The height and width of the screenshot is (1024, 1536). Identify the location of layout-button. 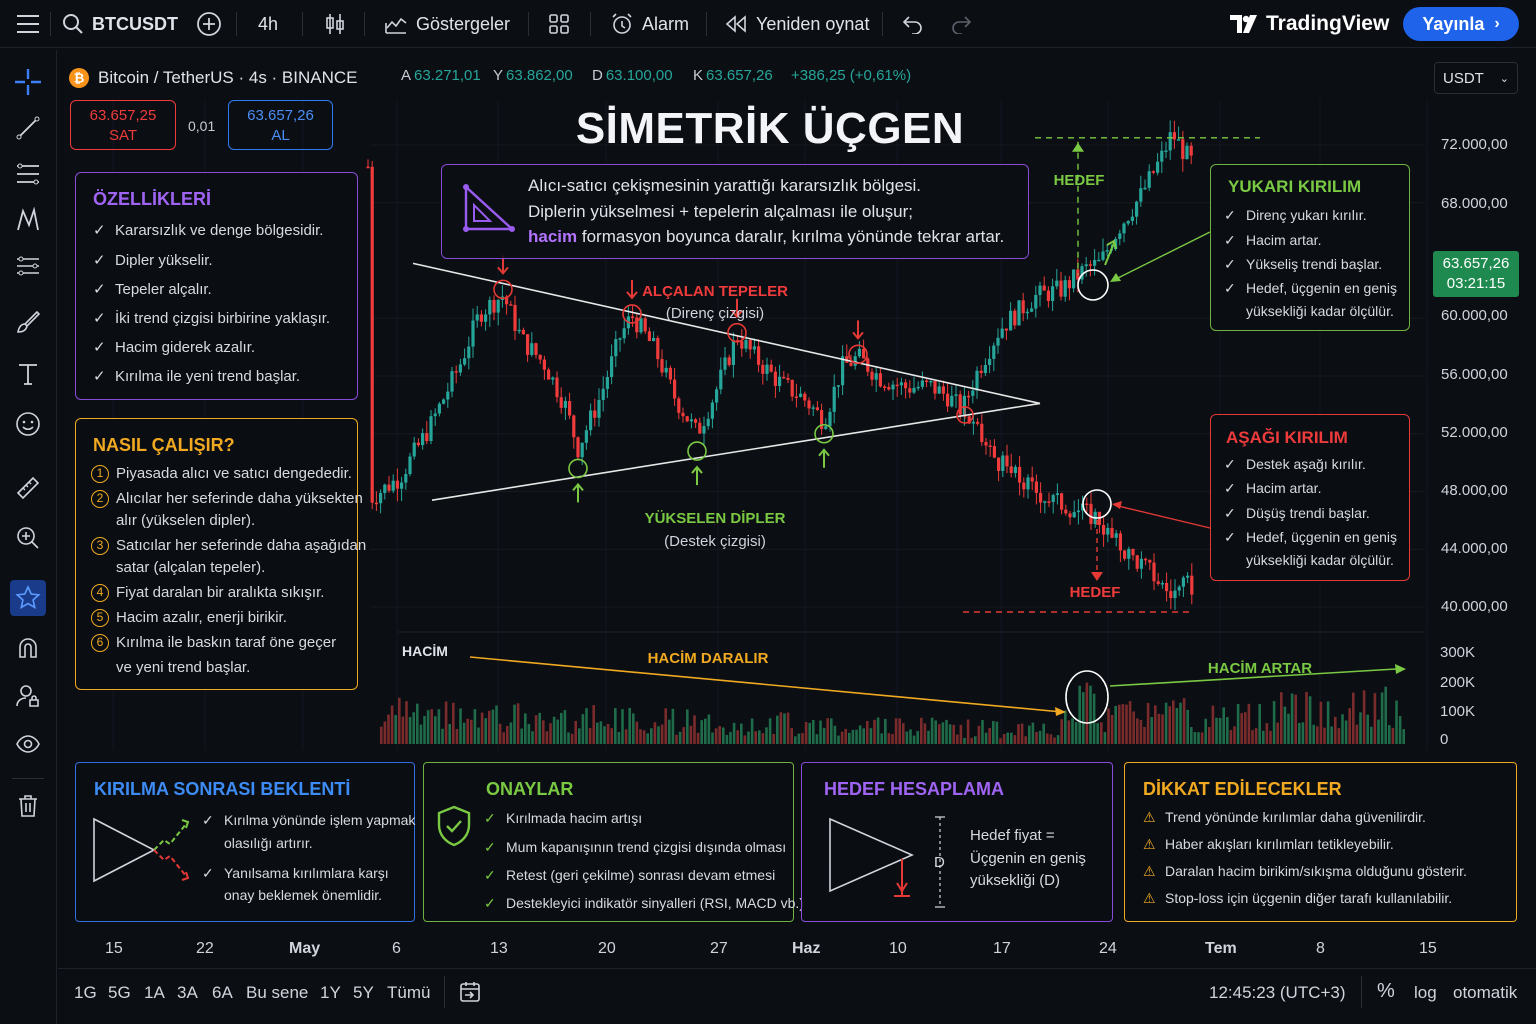
(559, 24).